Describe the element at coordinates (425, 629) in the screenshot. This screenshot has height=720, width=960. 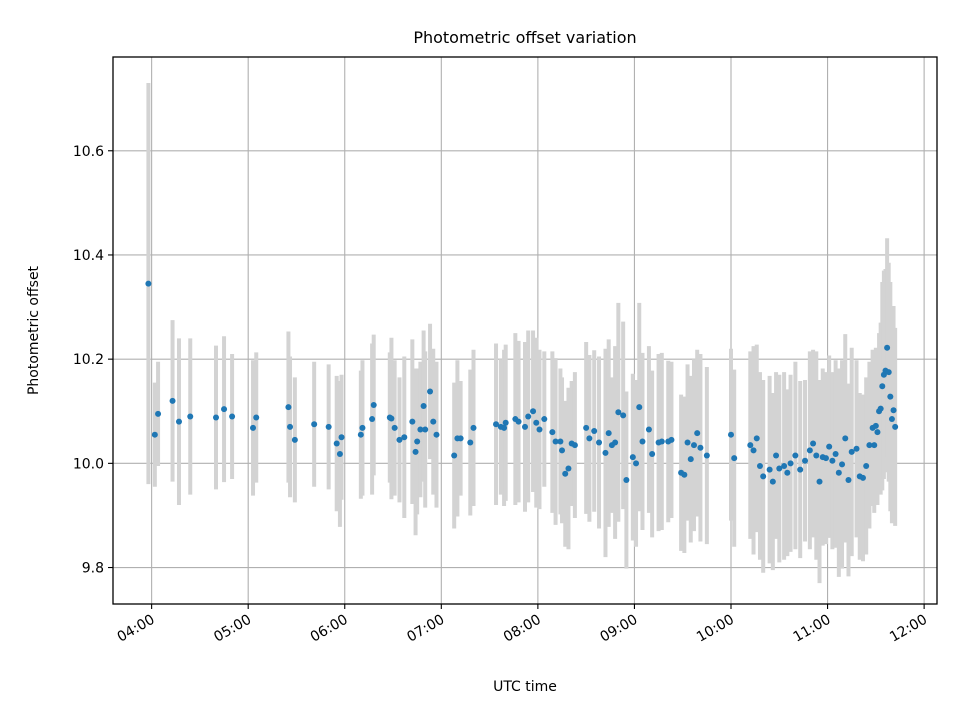
I see `x-tick-label: 07:00` at that location.